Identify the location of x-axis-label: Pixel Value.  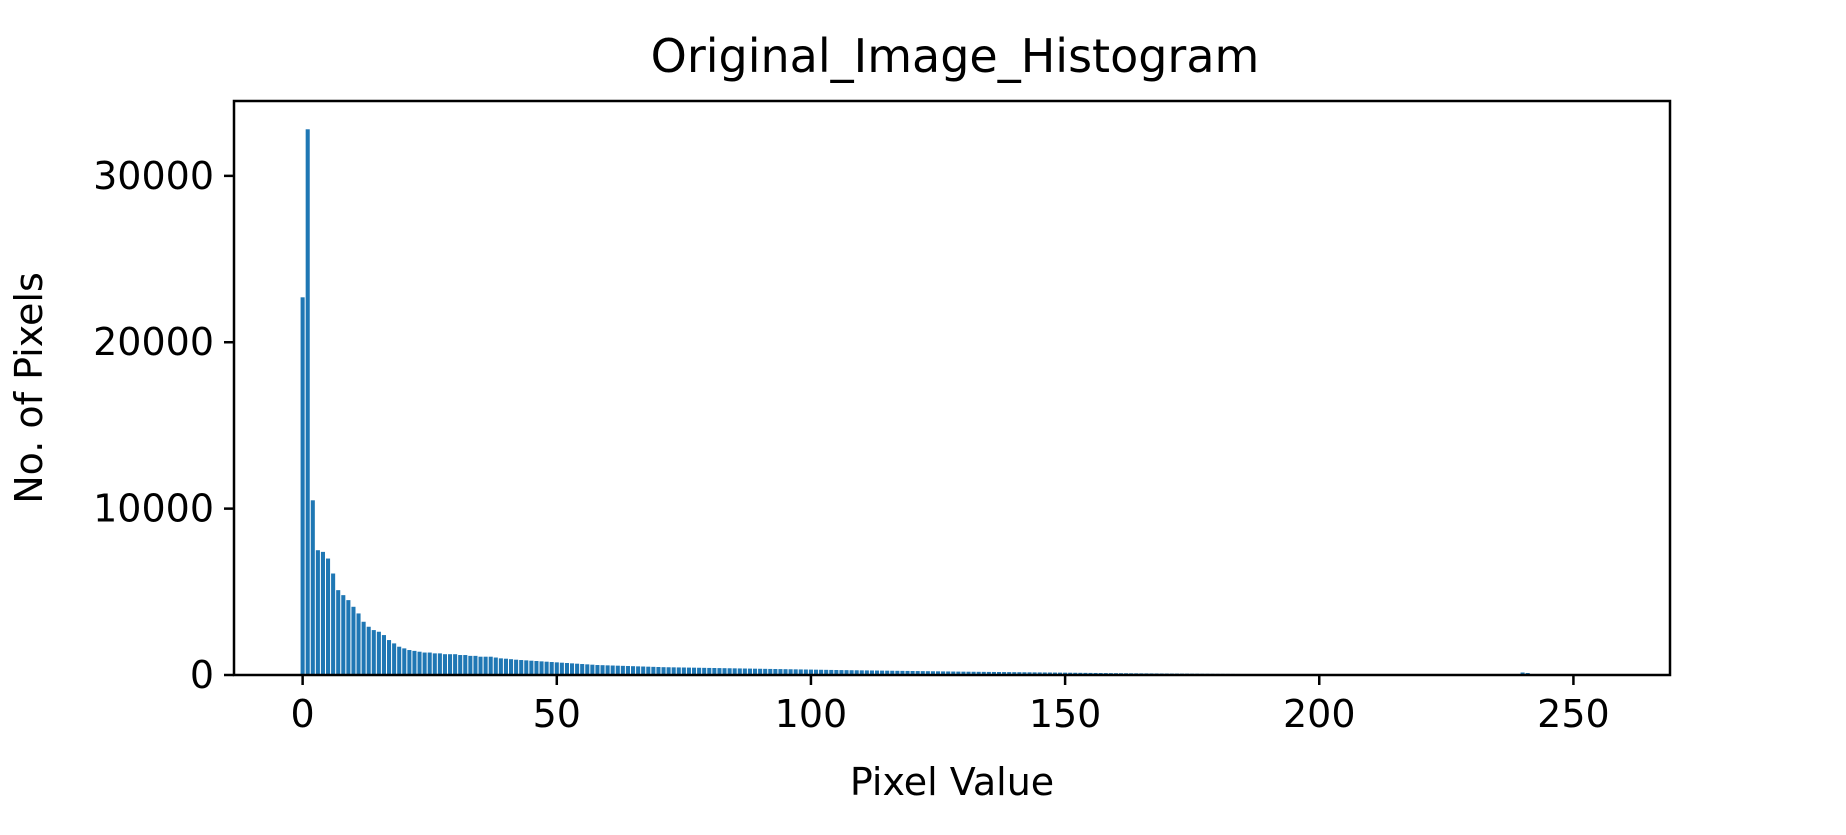
(952, 782).